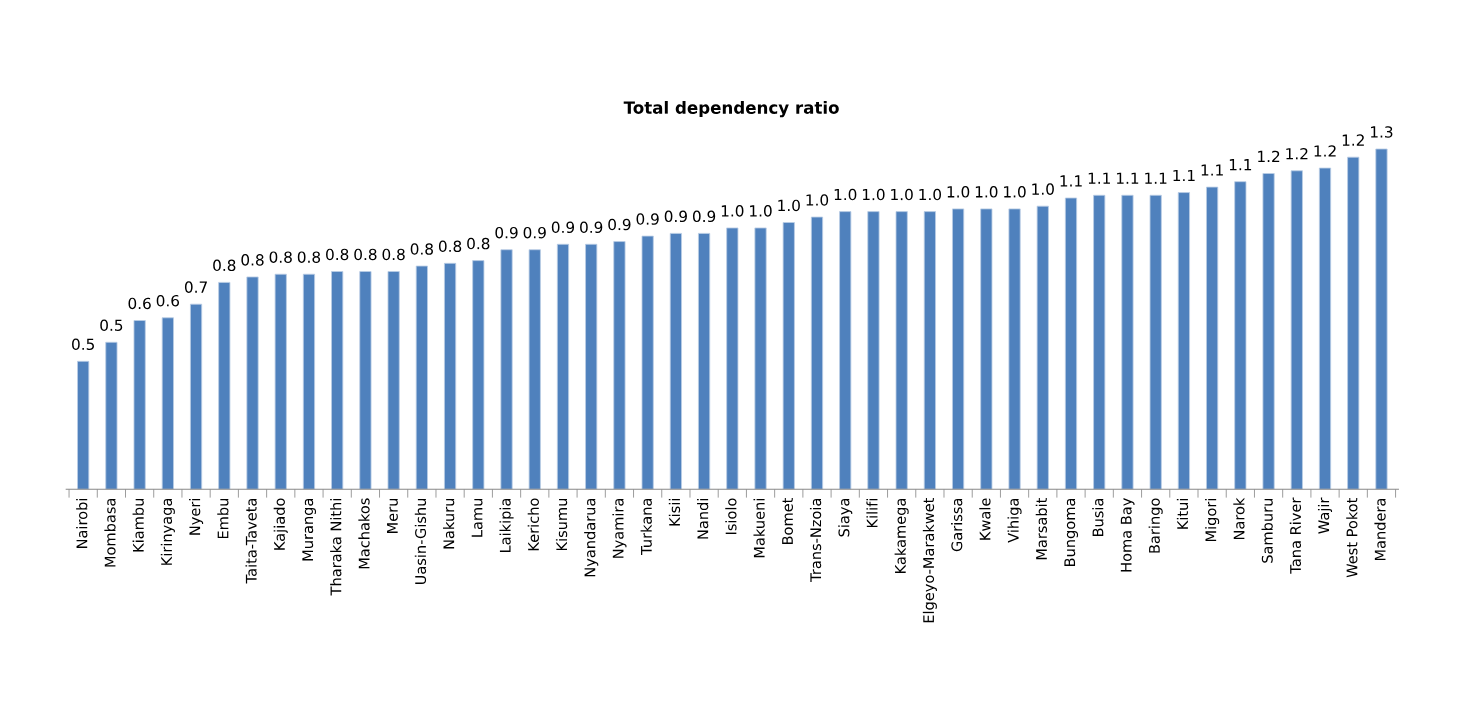 The image size is (1472, 704). I want to click on x-tick-label: Wajir, so click(1325, 515).